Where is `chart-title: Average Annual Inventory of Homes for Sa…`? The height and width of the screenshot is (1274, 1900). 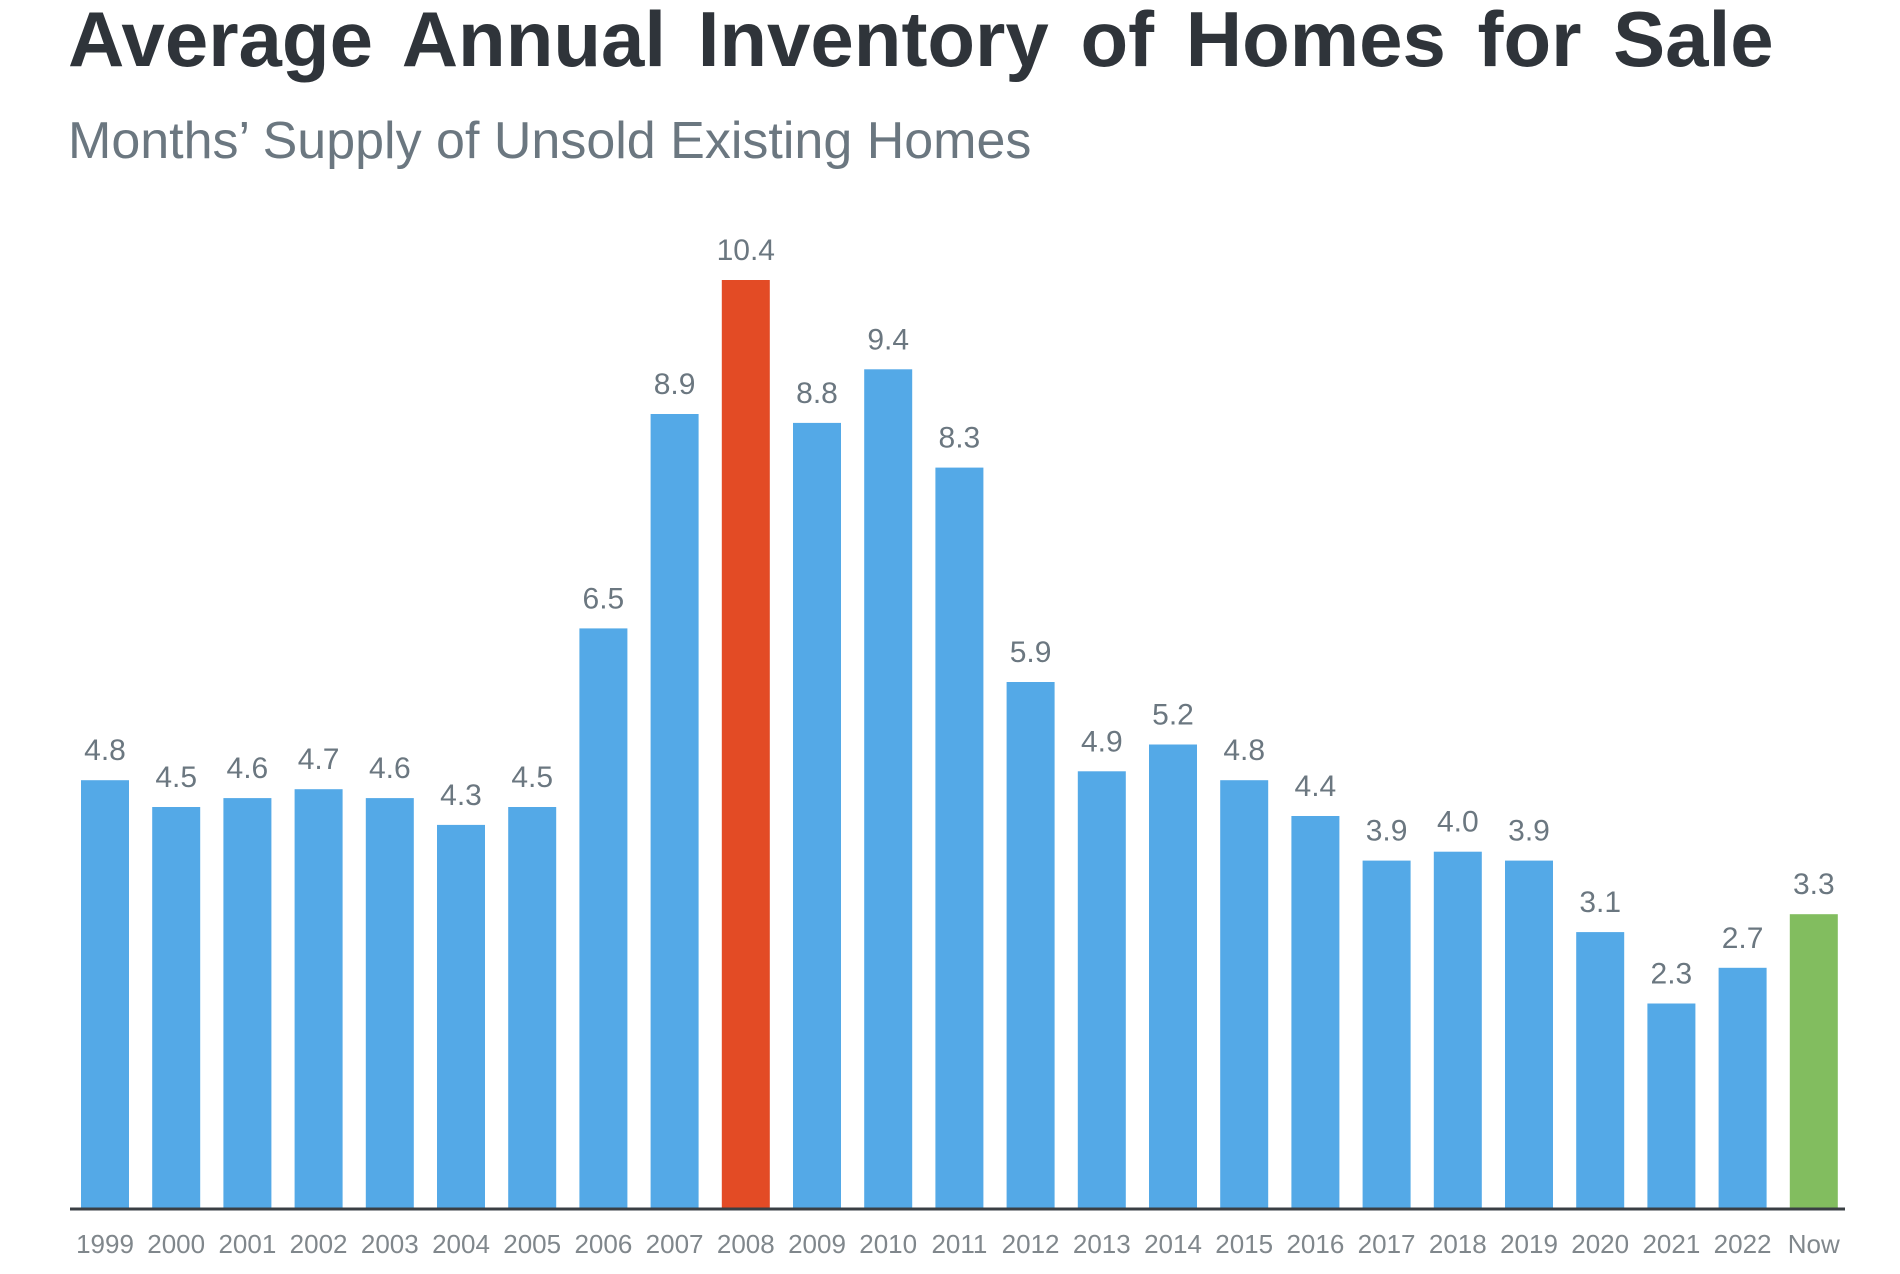
chart-title: Average Annual Inventory of Homes for Sa… is located at coordinates (921, 41).